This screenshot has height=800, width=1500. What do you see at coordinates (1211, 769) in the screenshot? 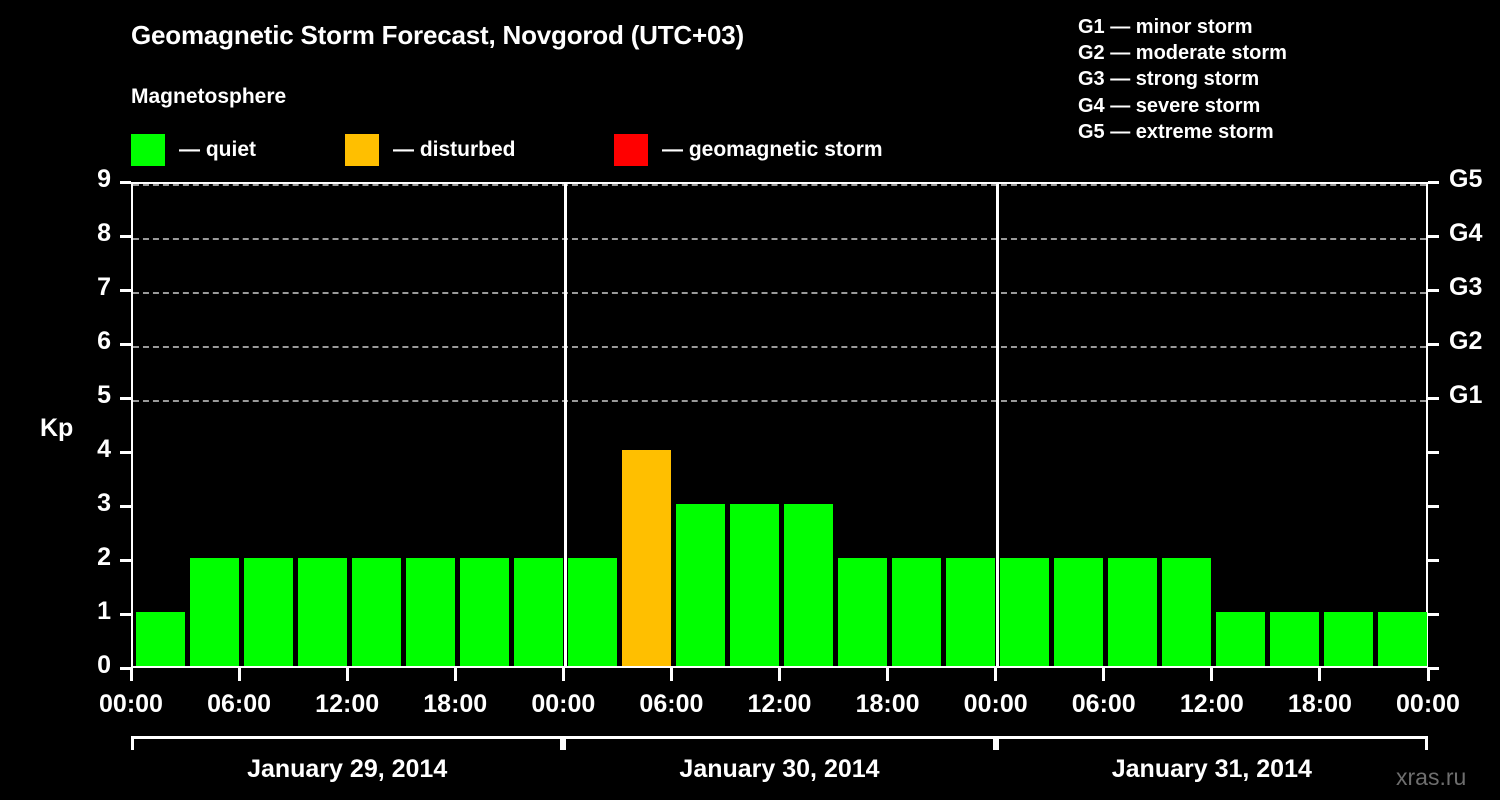
I see `day-caption-3: January 31, 2014` at bounding box center [1211, 769].